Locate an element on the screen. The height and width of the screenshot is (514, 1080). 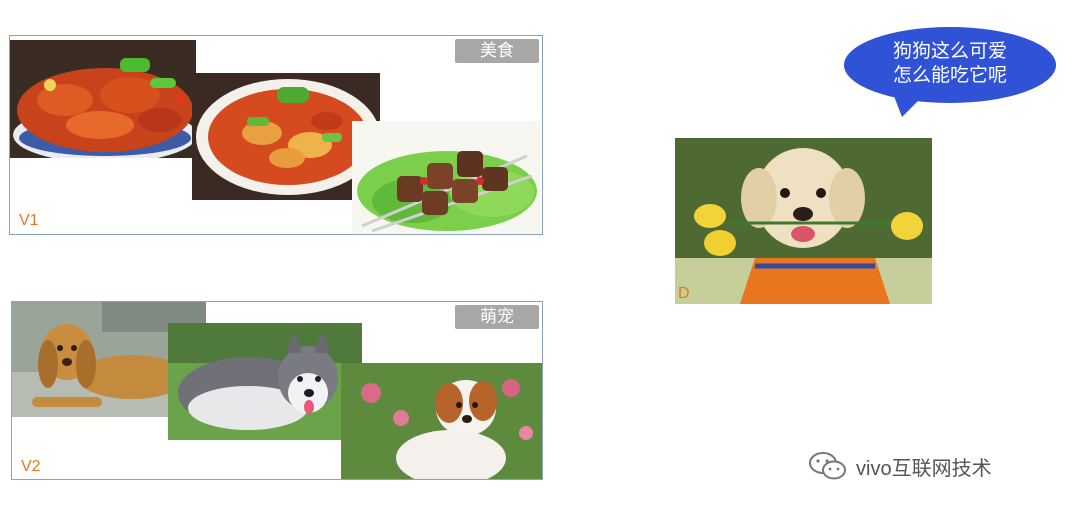
spicy-chicken-photo is located at coordinates (286, 136).